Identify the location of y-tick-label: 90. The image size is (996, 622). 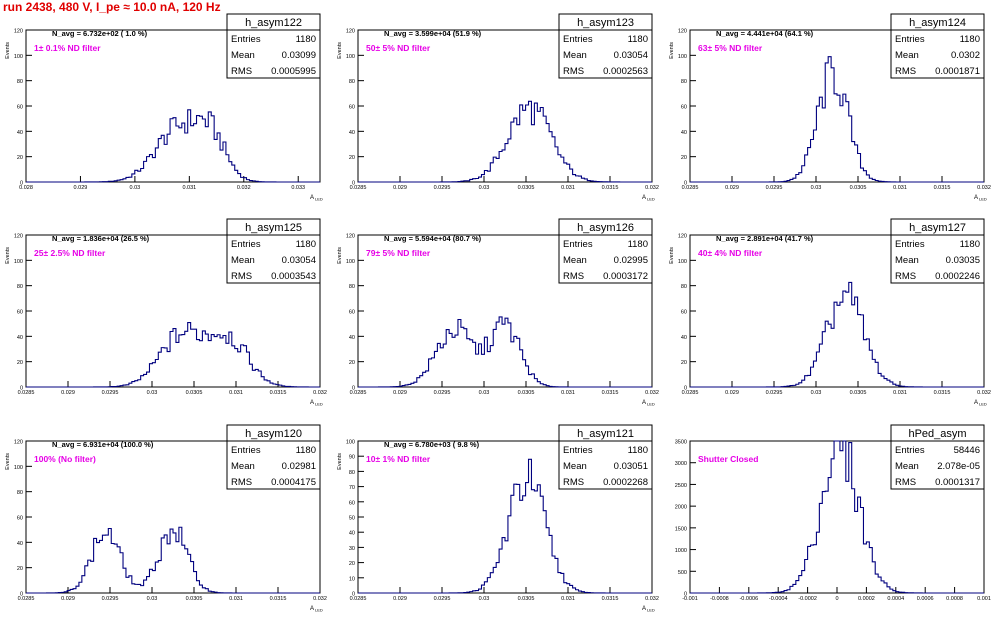
(352, 458).